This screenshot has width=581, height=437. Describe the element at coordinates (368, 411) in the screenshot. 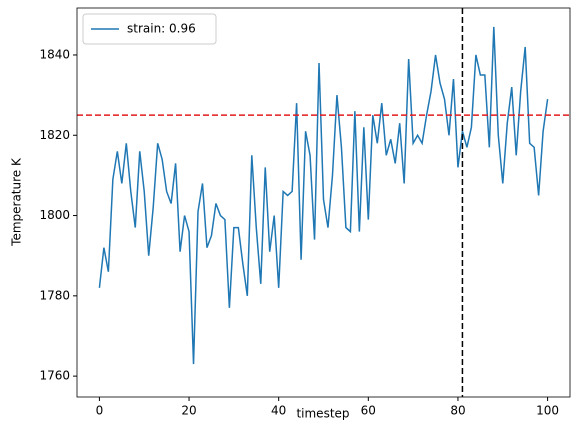

I see `x-tick-label: 60` at that location.